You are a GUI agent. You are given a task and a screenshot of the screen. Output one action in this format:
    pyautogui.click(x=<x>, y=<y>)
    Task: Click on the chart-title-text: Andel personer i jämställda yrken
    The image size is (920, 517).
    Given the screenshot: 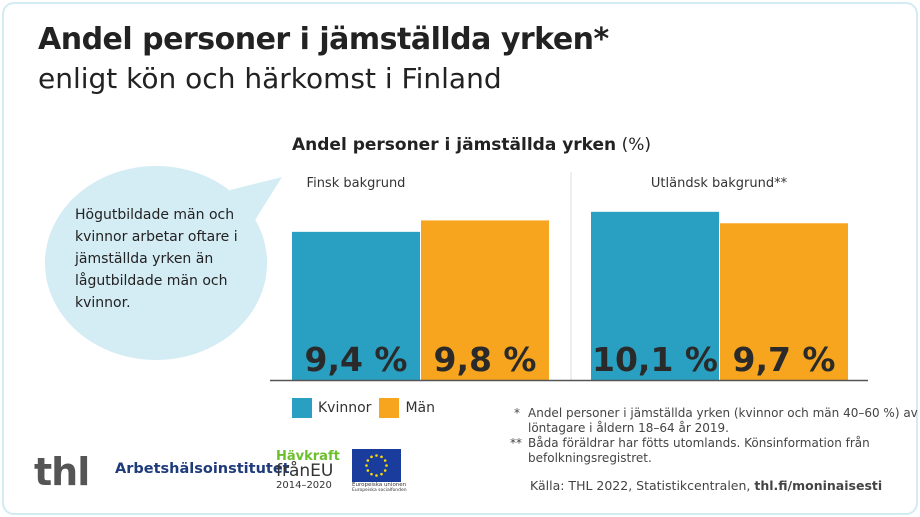 What is the action you would take?
    pyautogui.click(x=454, y=145)
    